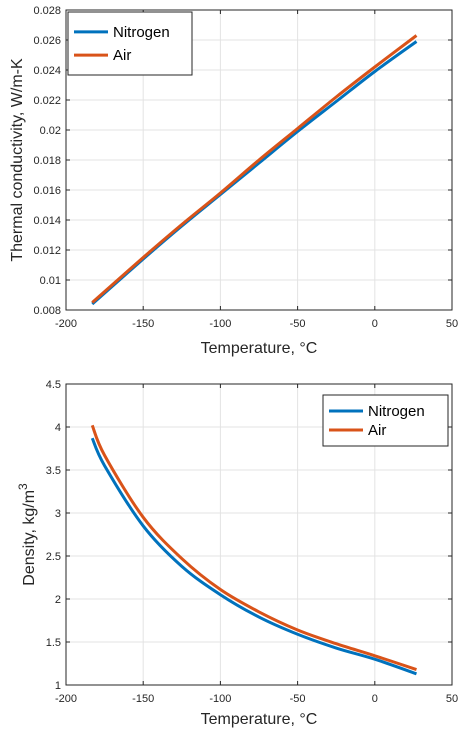 The width and height of the screenshot is (464, 737). What do you see at coordinates (47, 221) in the screenshot?
I see `y-tick-label: 0.014` at bounding box center [47, 221].